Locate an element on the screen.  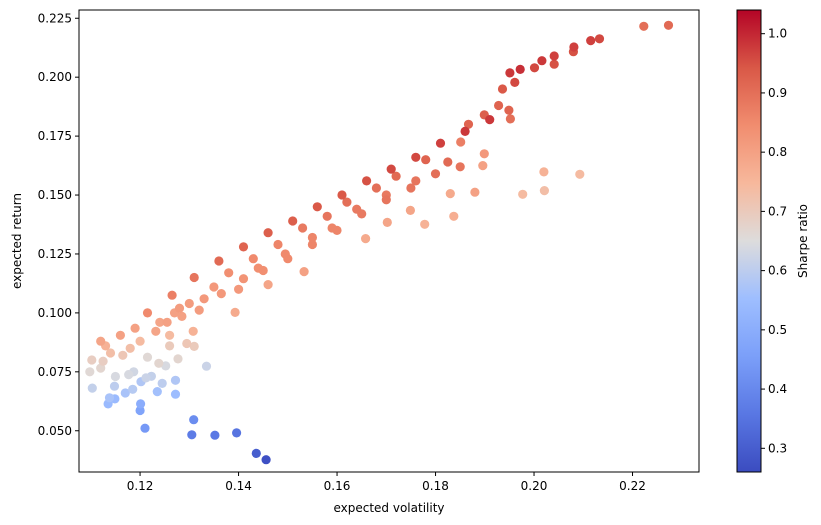
x-tick-label: 0.22 is located at coordinates (632, 486).